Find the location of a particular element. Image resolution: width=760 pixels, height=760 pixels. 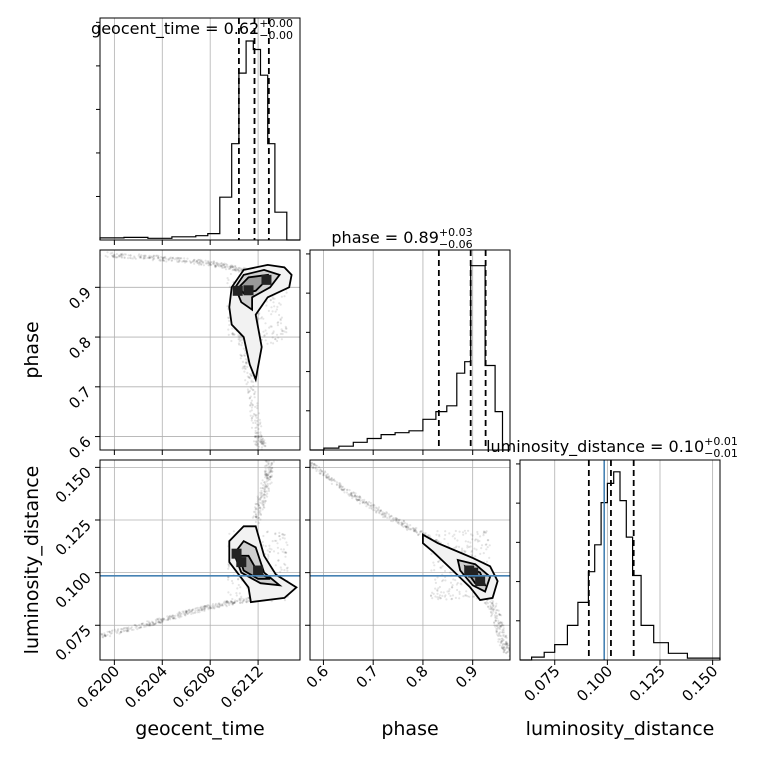

x-tick-label: 0.100 is located at coordinates (594, 683).